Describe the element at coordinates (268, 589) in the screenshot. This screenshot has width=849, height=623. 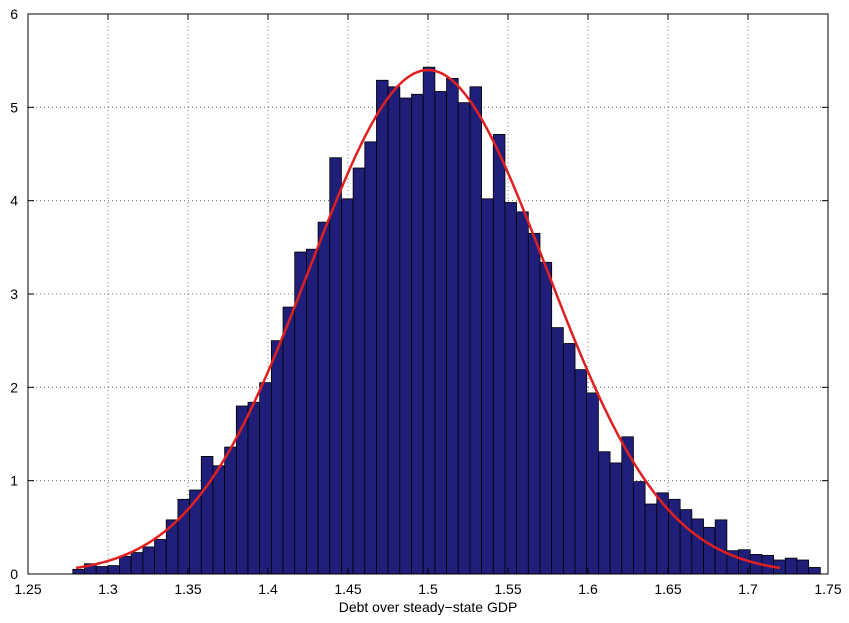
I see `x-tick-label: 1.4` at that location.